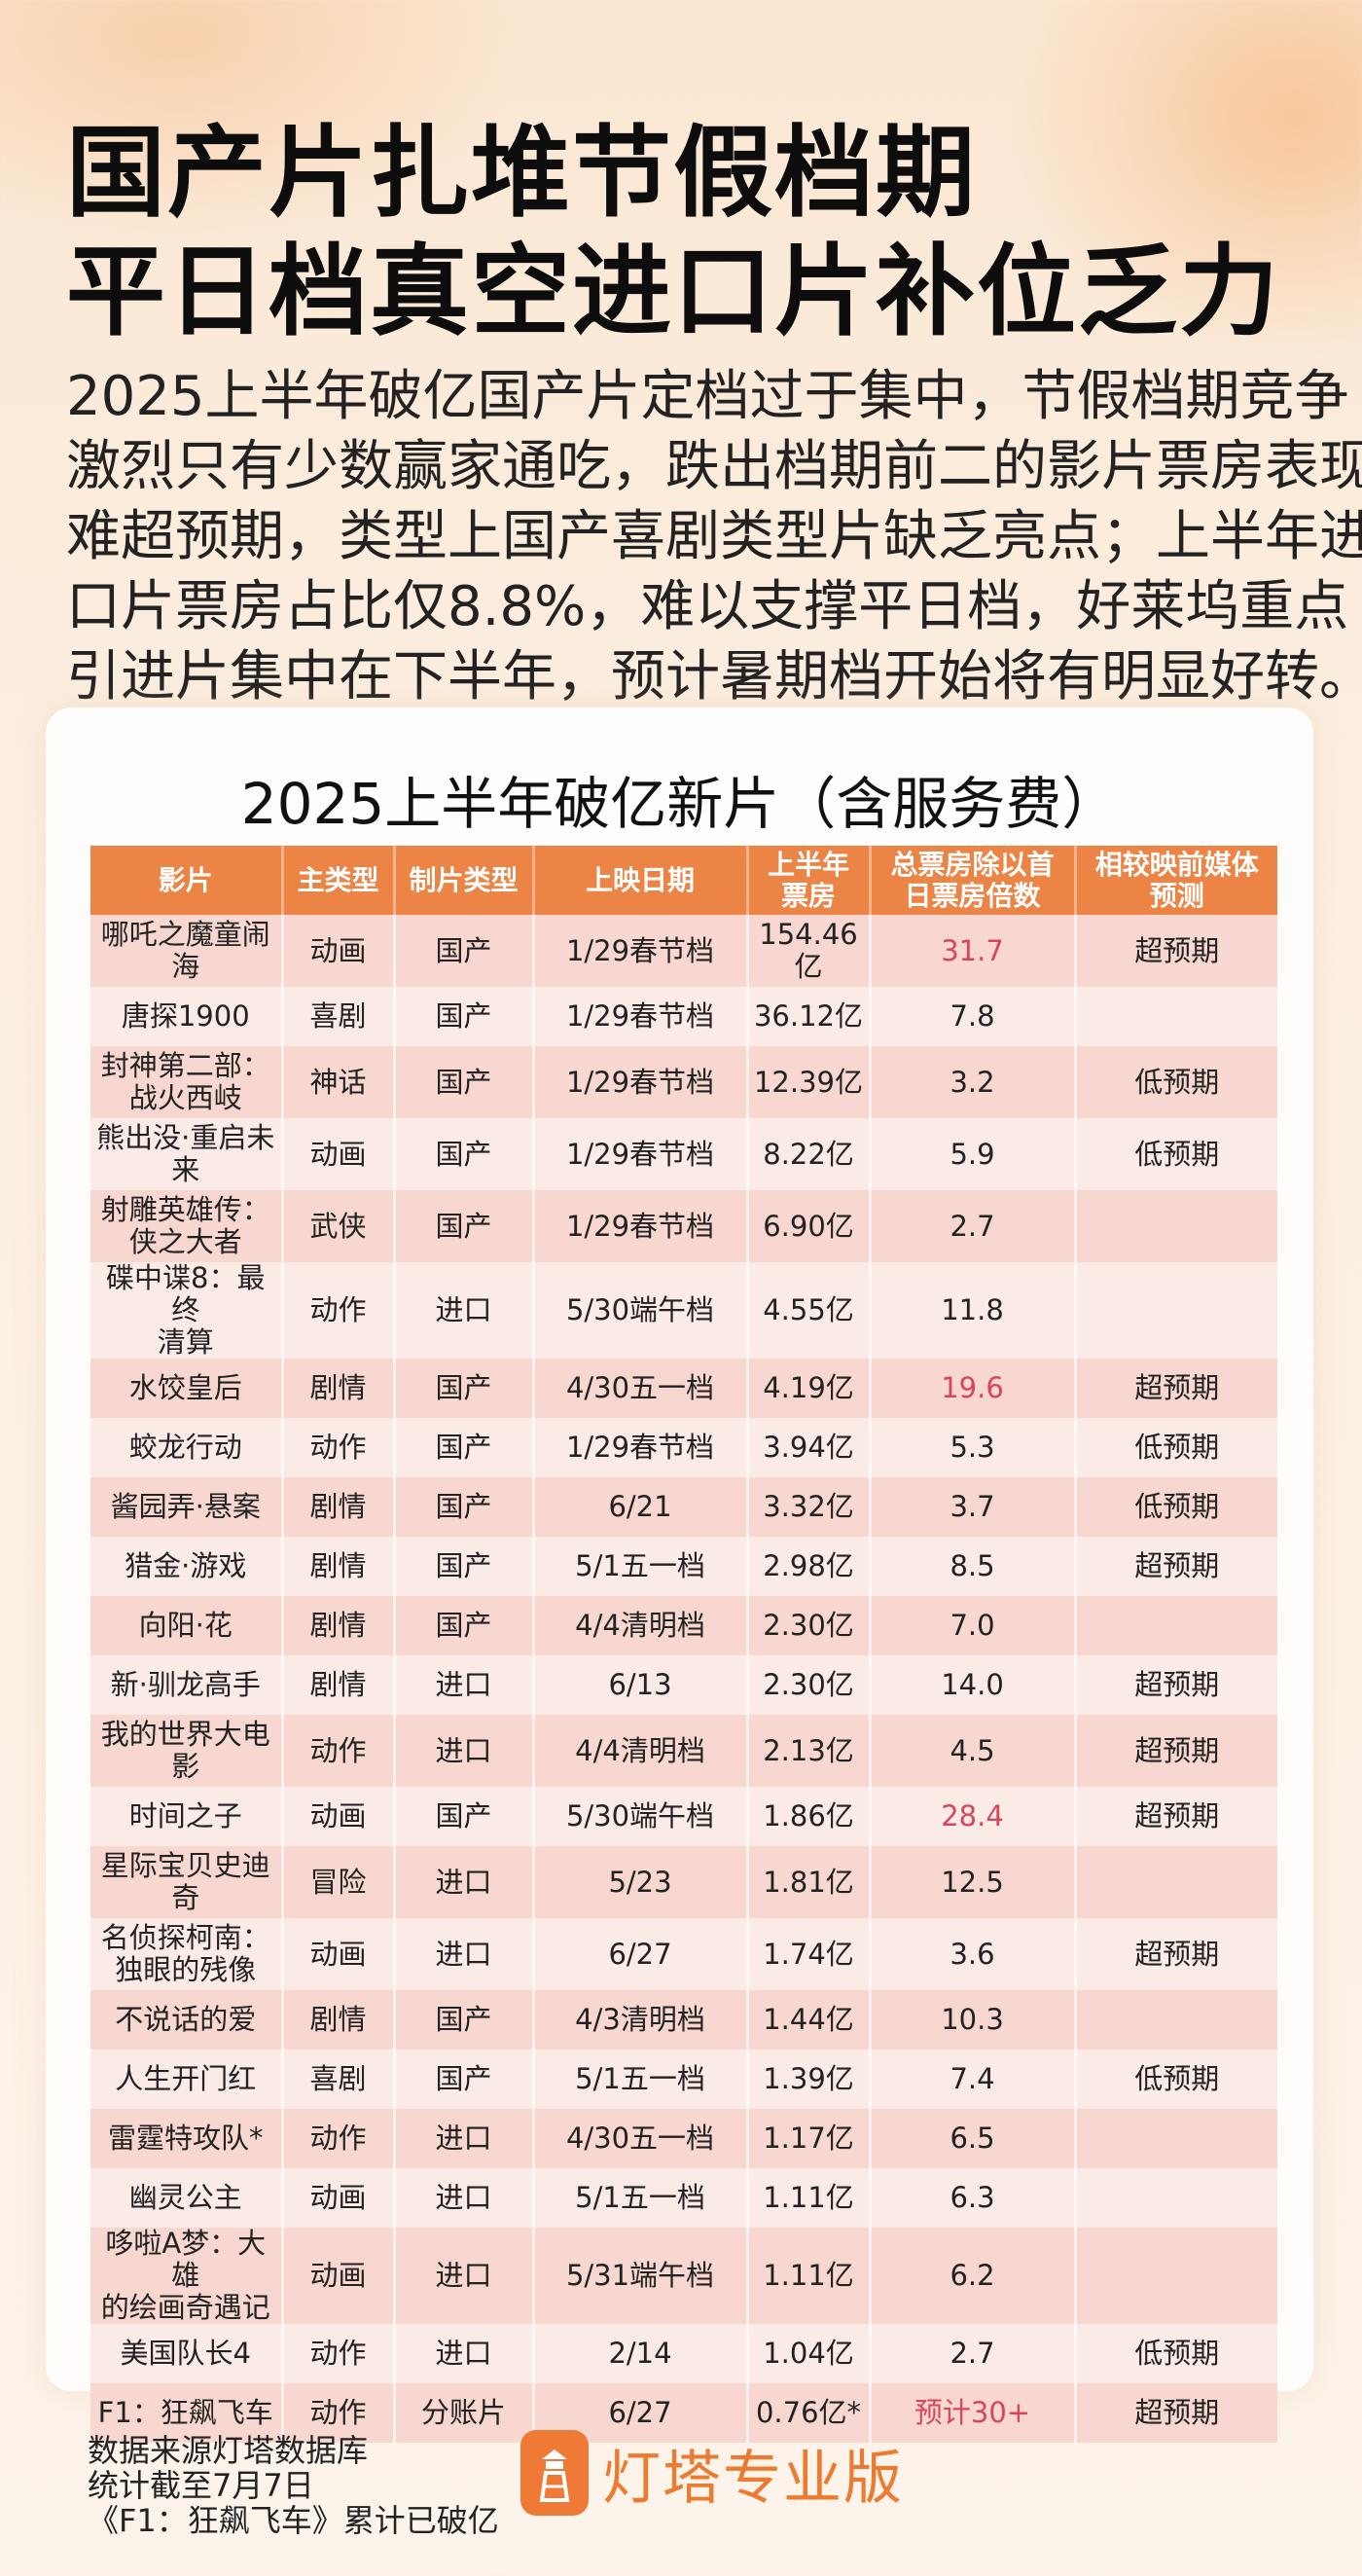 The width and height of the screenshot is (1362, 2576). Describe the element at coordinates (339, 1507) in the screenshot. I see `genre-cell: 剧情` at that location.